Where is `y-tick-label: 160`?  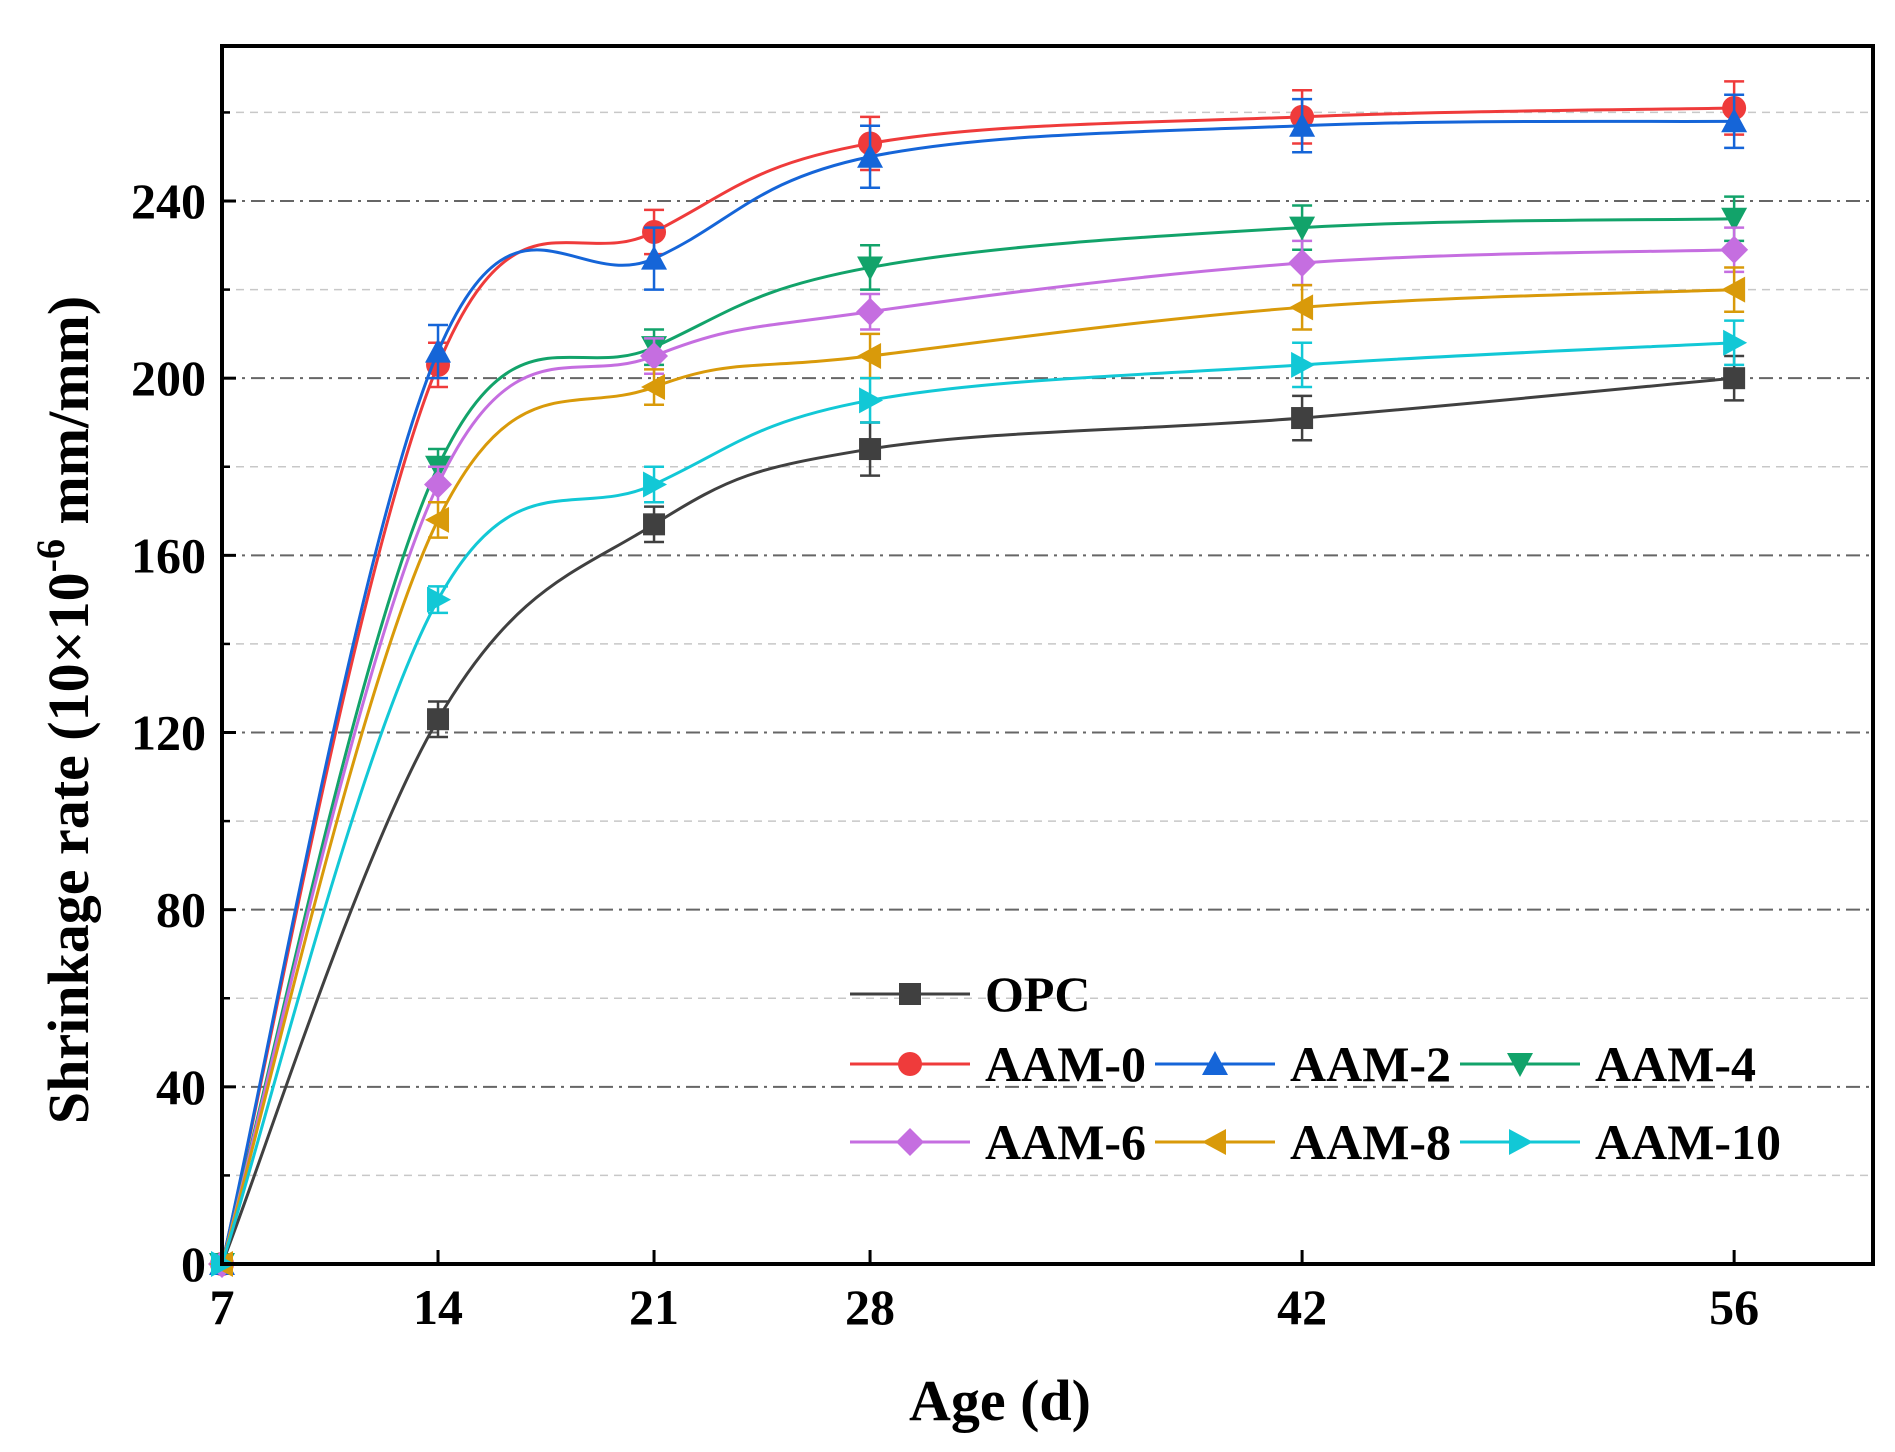
y-tick-label: 160 is located at coordinates (168, 555).